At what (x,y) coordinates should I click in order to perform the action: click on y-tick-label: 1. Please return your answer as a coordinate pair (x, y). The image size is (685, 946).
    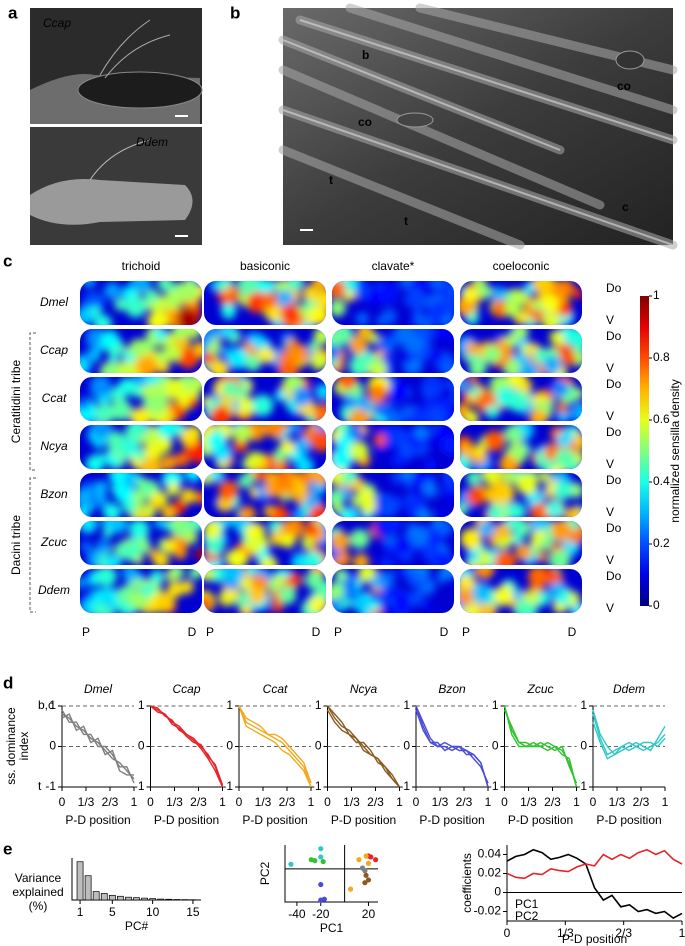
    Looking at the image, I should click on (229, 705).